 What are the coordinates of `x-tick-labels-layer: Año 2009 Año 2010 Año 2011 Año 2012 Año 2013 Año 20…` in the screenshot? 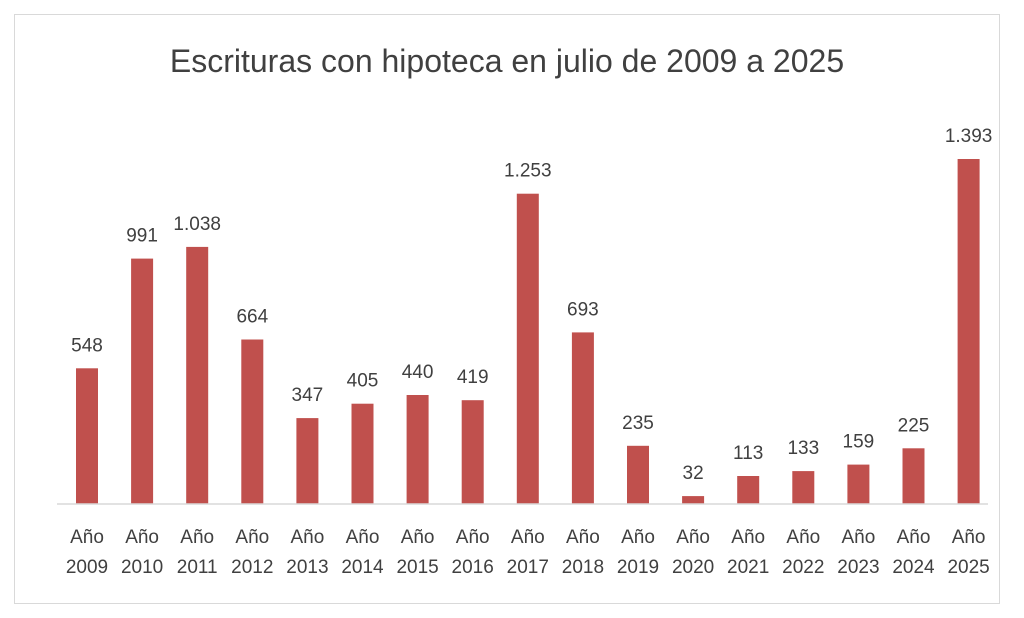 It's located at (528, 552).